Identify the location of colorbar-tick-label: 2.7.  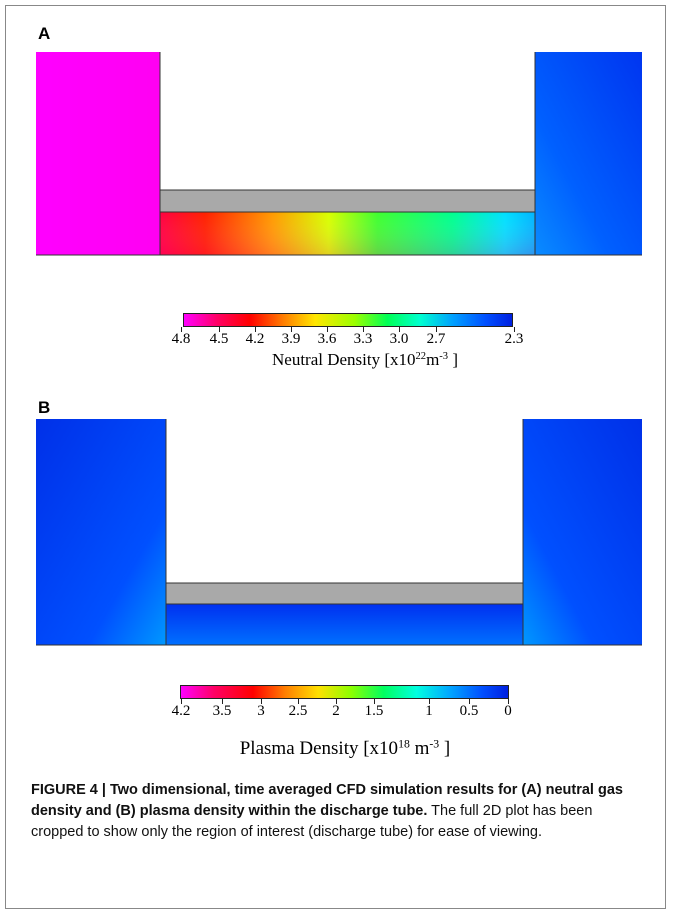
(436, 339).